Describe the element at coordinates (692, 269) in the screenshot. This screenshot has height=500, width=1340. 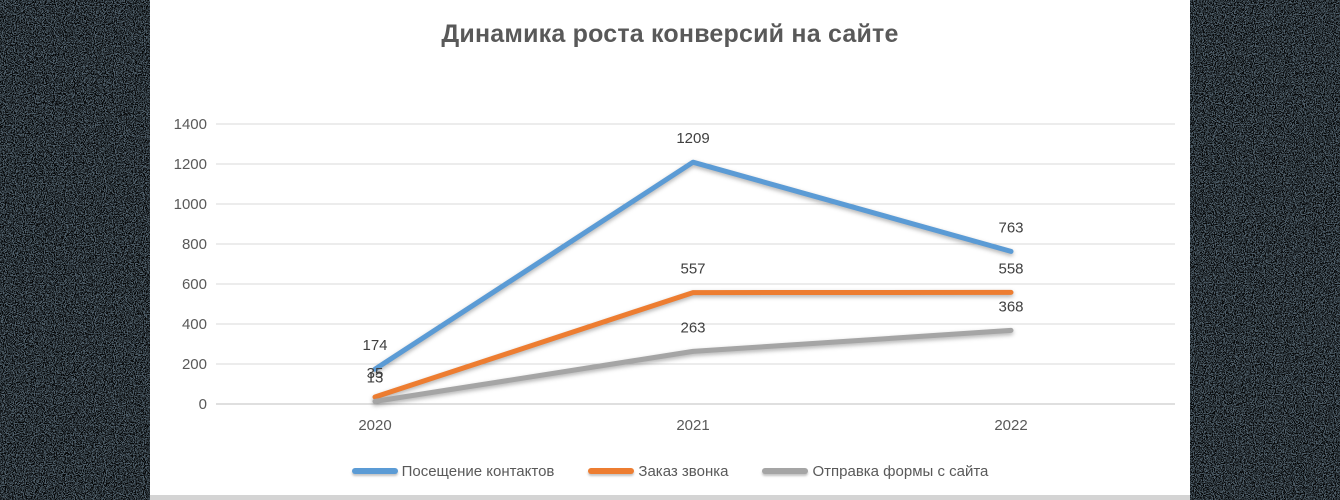
I see `data-label: 557` at that location.